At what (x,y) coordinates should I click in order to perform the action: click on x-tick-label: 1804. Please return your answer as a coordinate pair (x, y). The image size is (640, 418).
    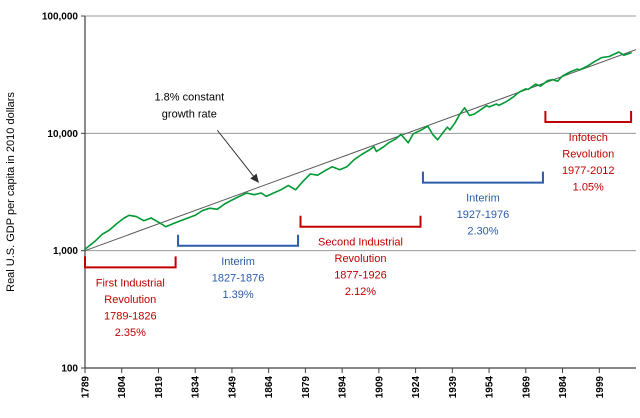
    Looking at the image, I should click on (122, 387).